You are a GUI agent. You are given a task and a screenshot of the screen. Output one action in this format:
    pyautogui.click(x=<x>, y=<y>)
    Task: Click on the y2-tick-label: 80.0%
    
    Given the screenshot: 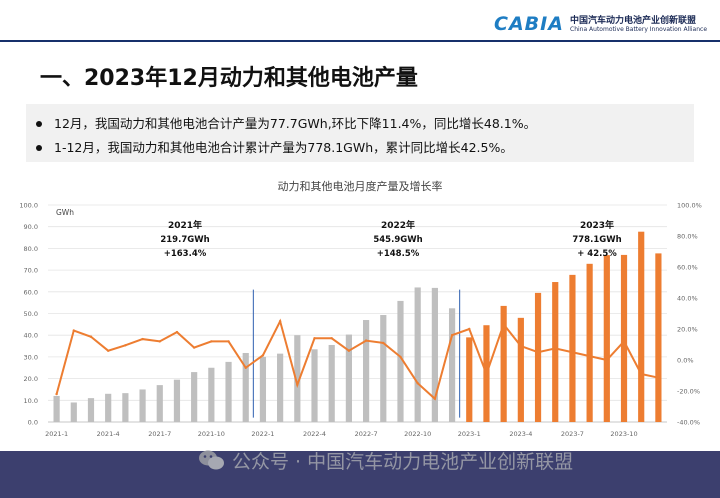 What is the action you would take?
    pyautogui.click(x=687, y=237)
    